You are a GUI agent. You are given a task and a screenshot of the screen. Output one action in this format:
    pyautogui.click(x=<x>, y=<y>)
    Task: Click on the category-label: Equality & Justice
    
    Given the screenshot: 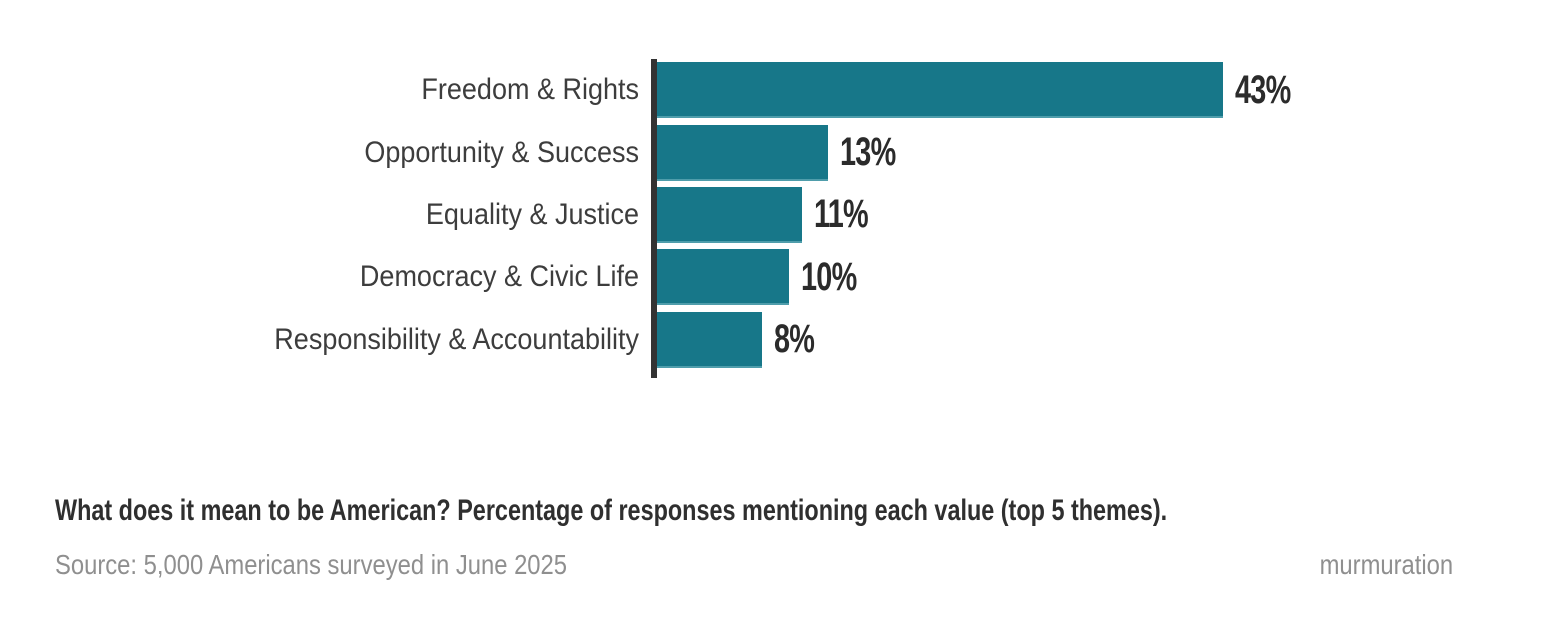 What is the action you would take?
    pyautogui.click(x=532, y=214)
    